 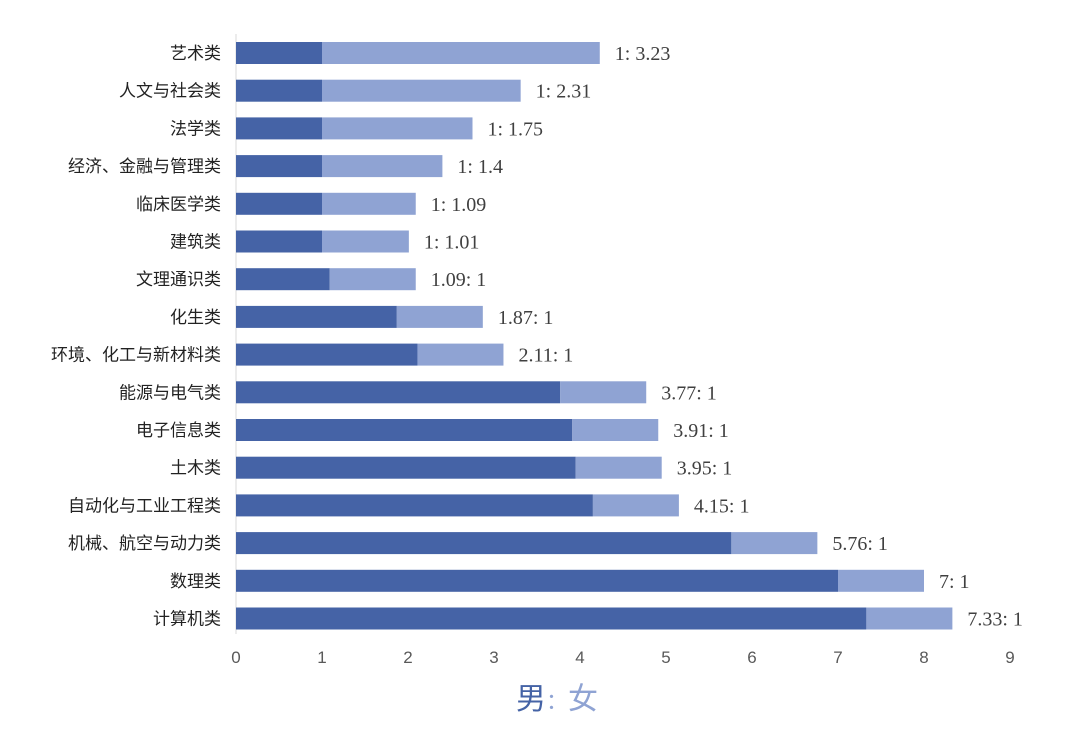 What do you see at coordinates (195, 582) in the screenshot?
I see `category-label: 数理类` at bounding box center [195, 582].